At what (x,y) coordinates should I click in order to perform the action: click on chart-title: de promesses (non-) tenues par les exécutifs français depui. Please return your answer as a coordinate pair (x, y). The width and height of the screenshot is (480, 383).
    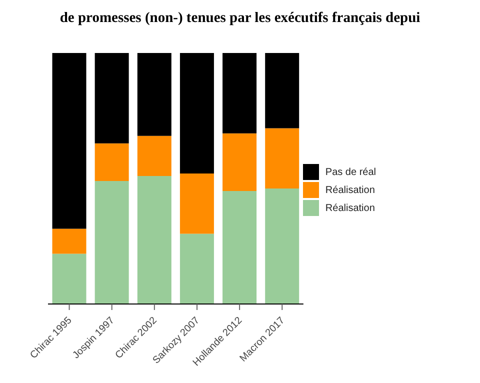
    Looking at the image, I should click on (240, 18).